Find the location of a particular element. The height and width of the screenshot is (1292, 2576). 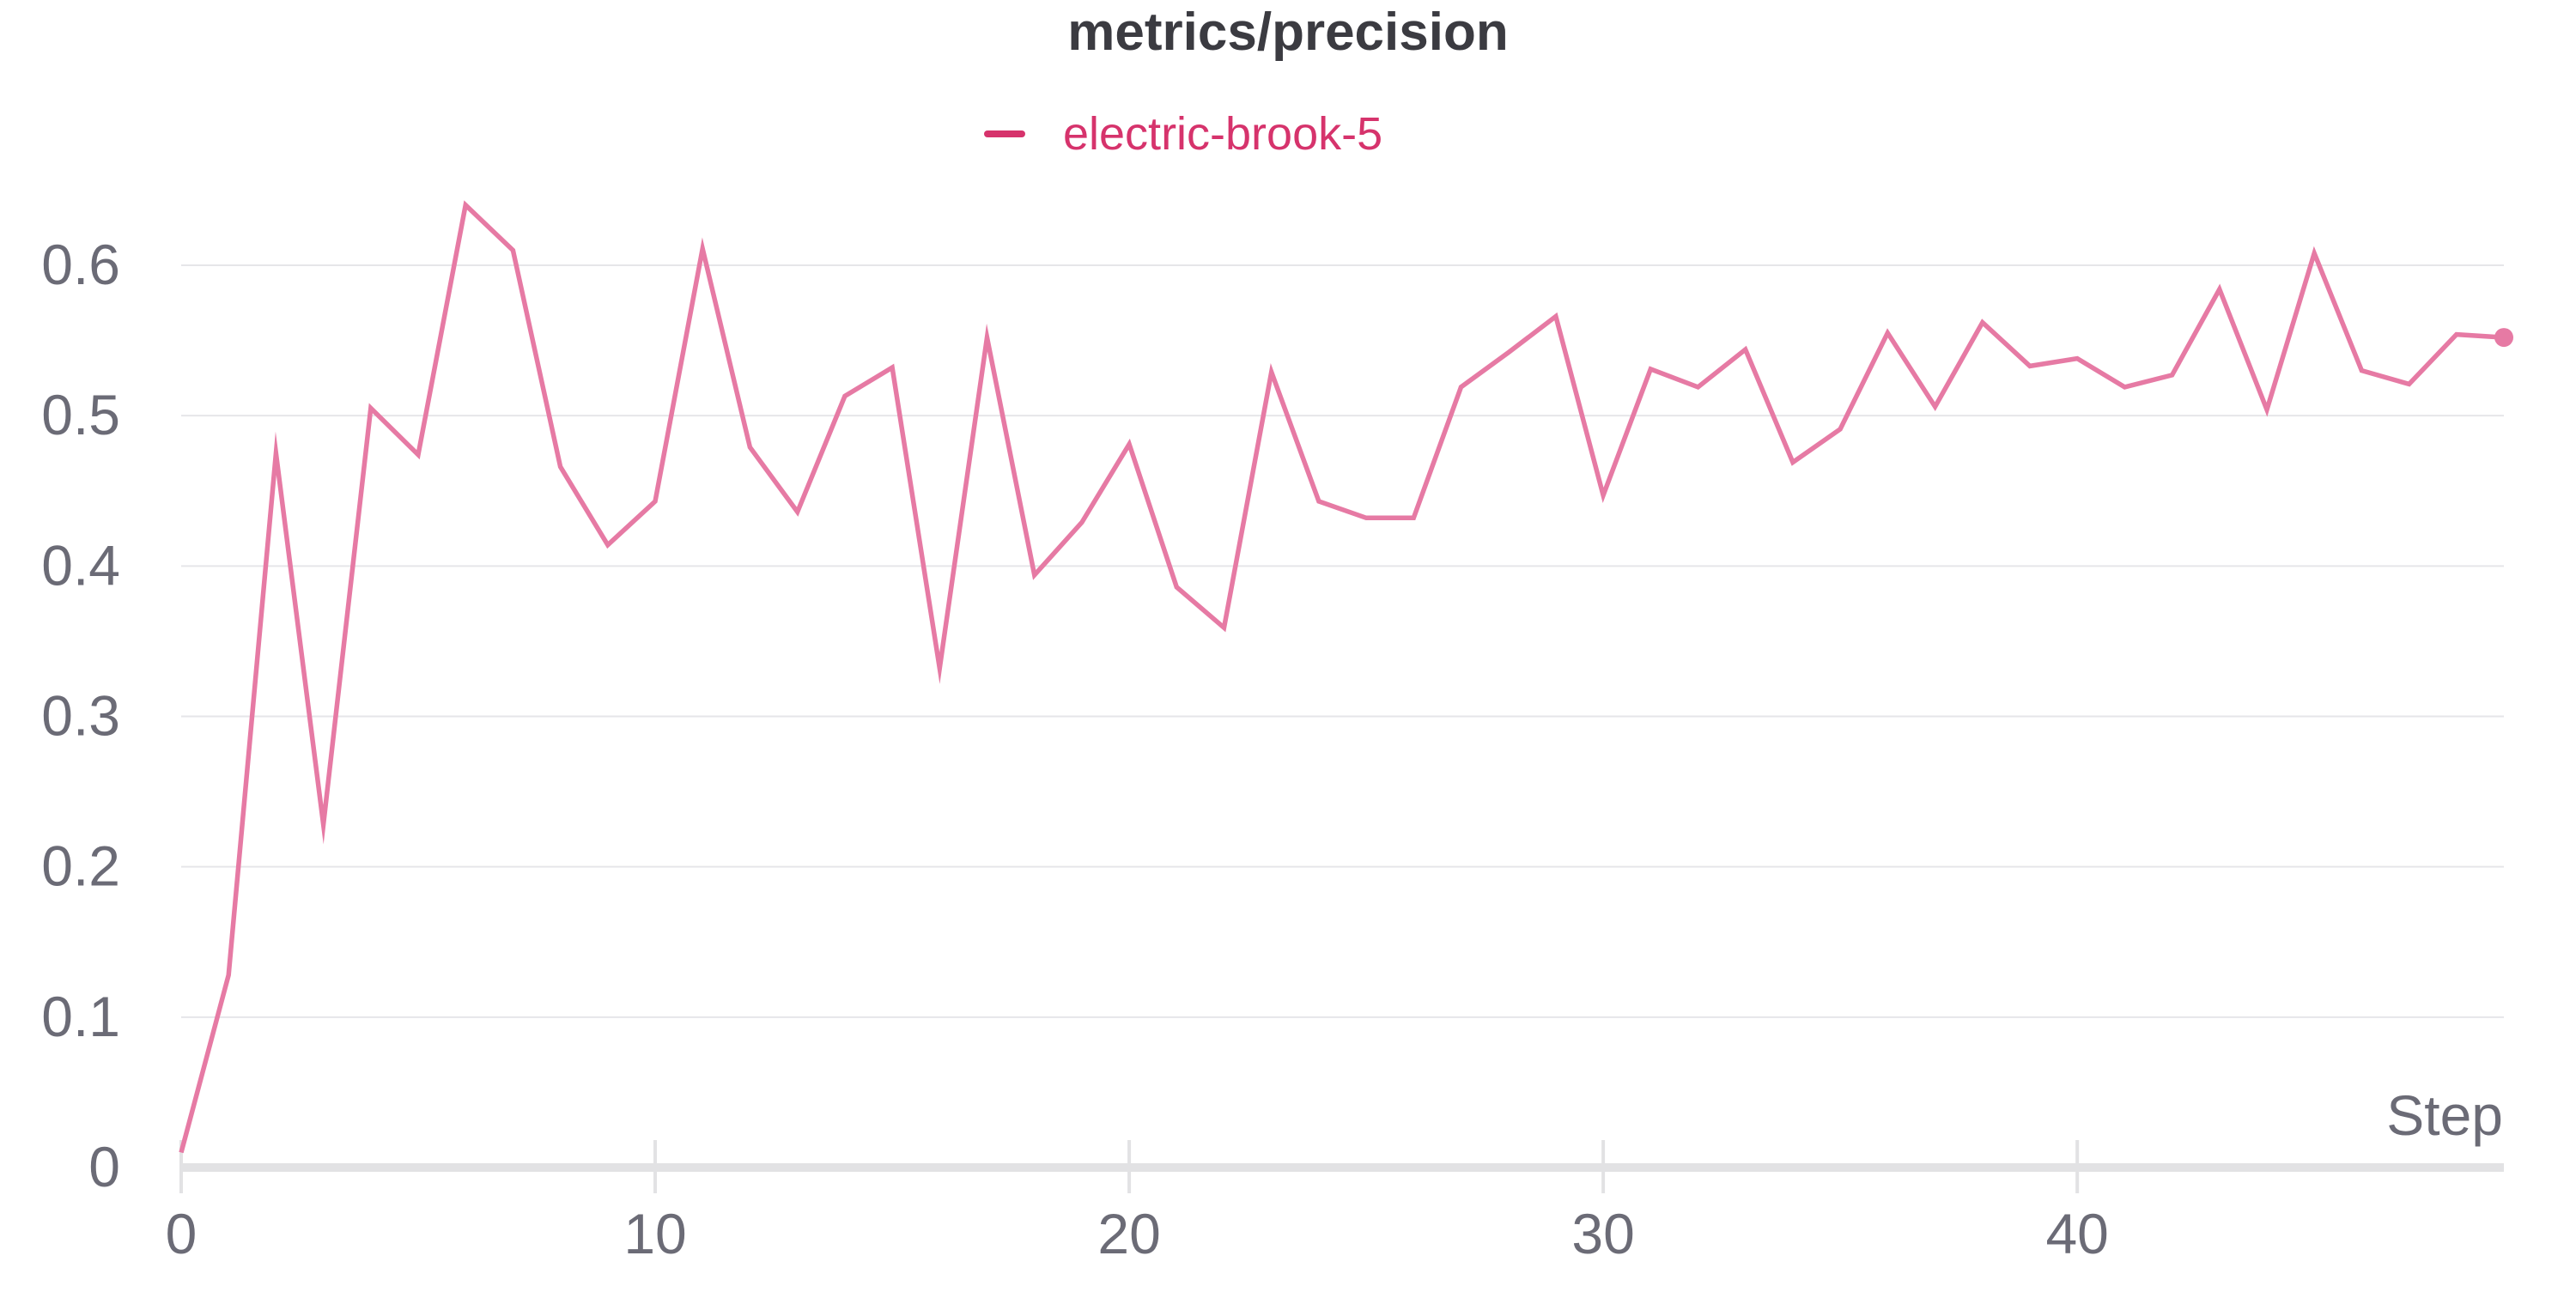

y-axis-tick-labels: 0 0.1 0.2 0.3 0.4 0.5 0.6 is located at coordinates (80, 715).